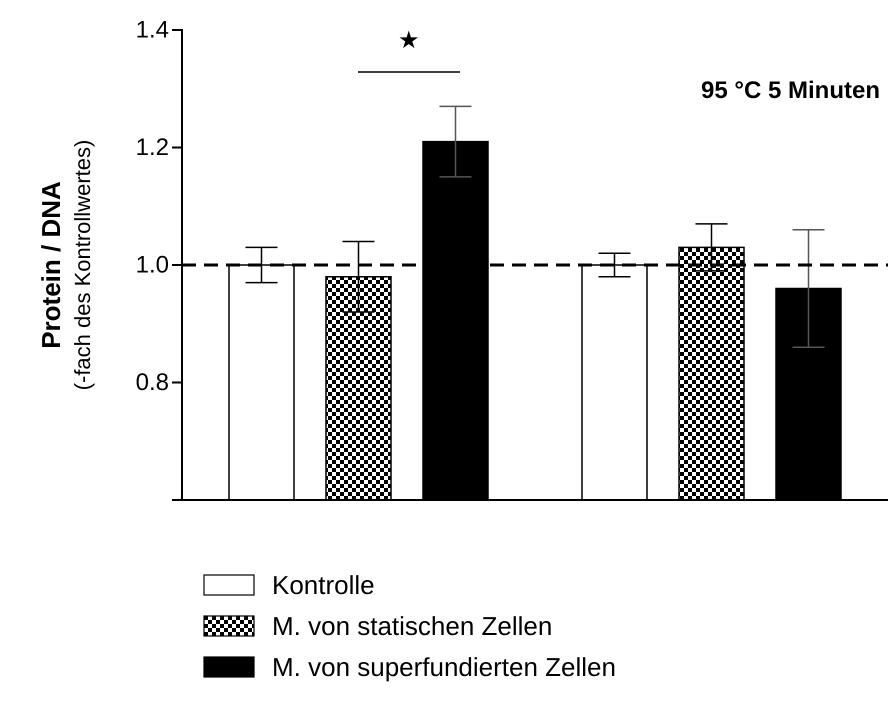 The height and width of the screenshot is (724, 888). Describe the element at coordinates (412, 626) in the screenshot. I see `legend-label: M. von statischen Zellen` at that location.